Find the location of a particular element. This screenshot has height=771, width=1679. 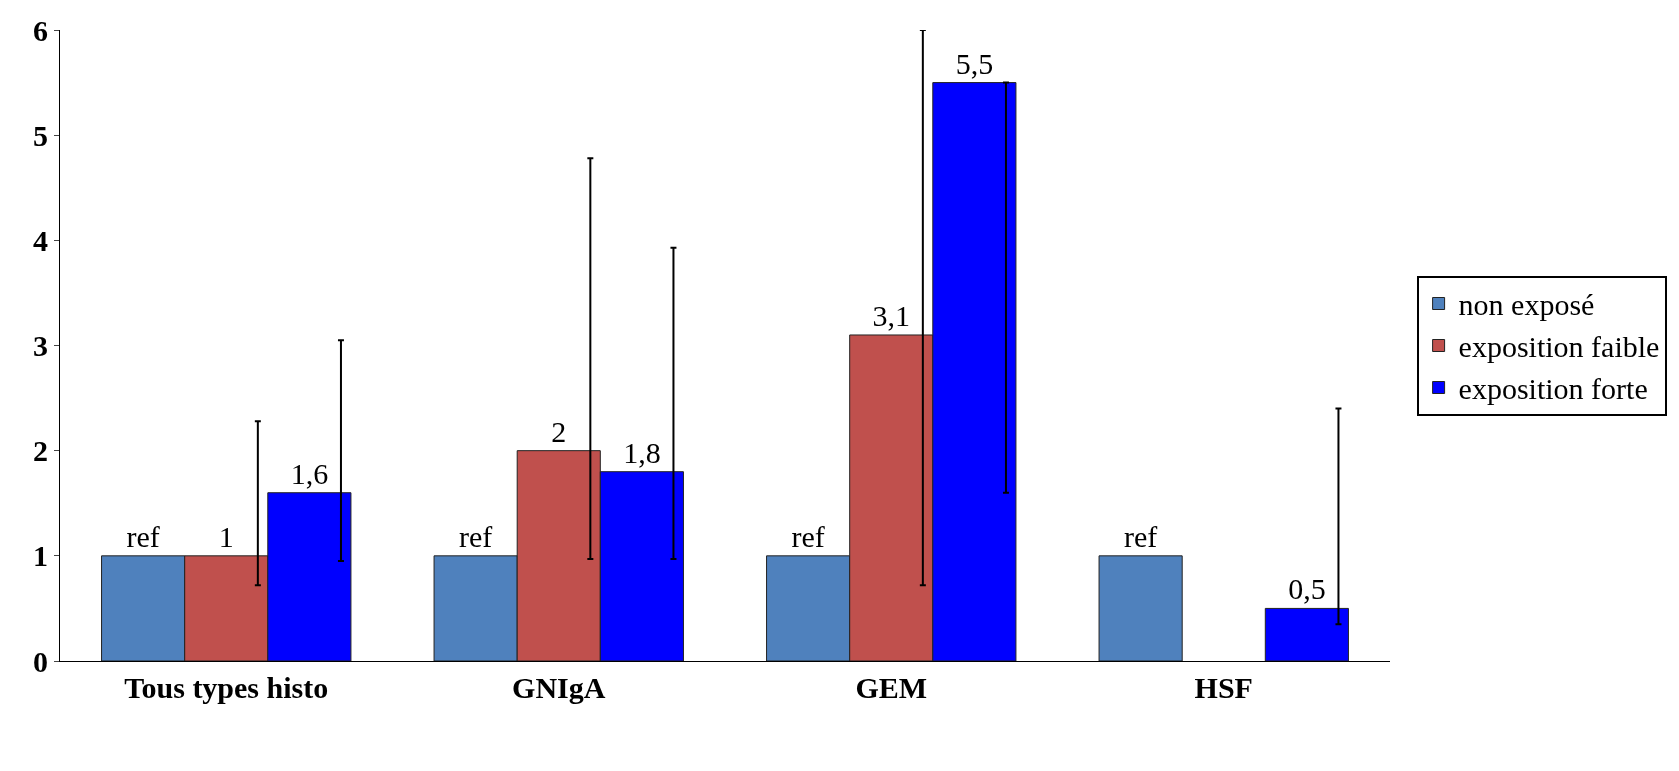

y-tick-label: 6 is located at coordinates (40, 30).